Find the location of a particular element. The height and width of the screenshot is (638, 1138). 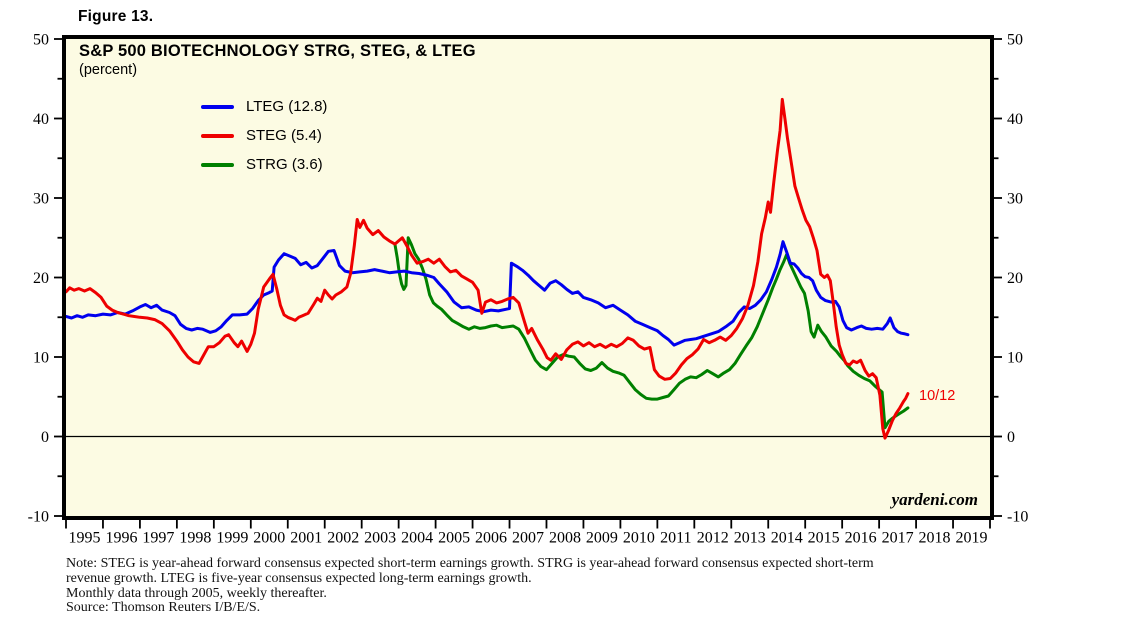

legend-label-strg: STRG (3.6) is located at coordinates (284, 164).